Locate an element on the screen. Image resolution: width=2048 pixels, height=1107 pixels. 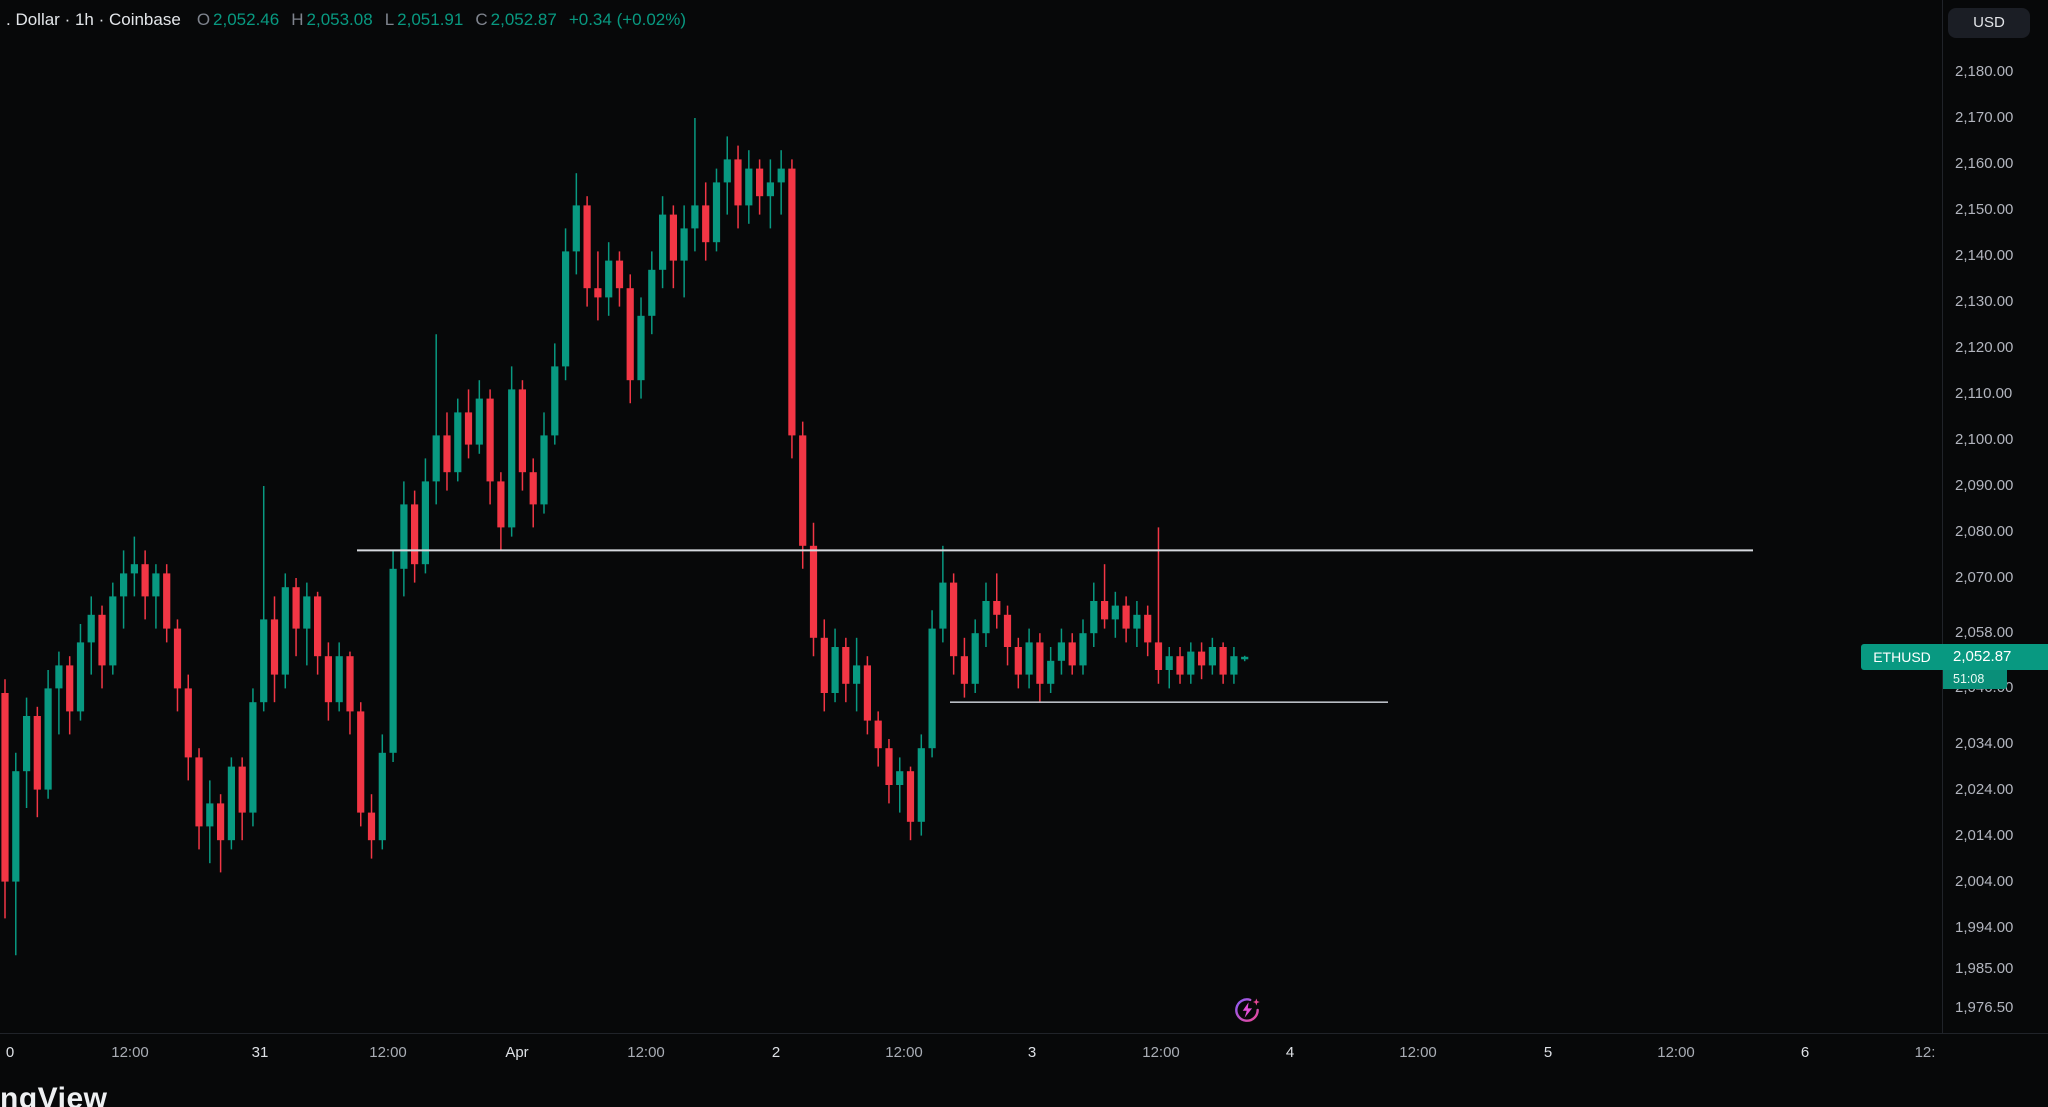
high-readout: H 2,053.08 is located at coordinates (331, 20).